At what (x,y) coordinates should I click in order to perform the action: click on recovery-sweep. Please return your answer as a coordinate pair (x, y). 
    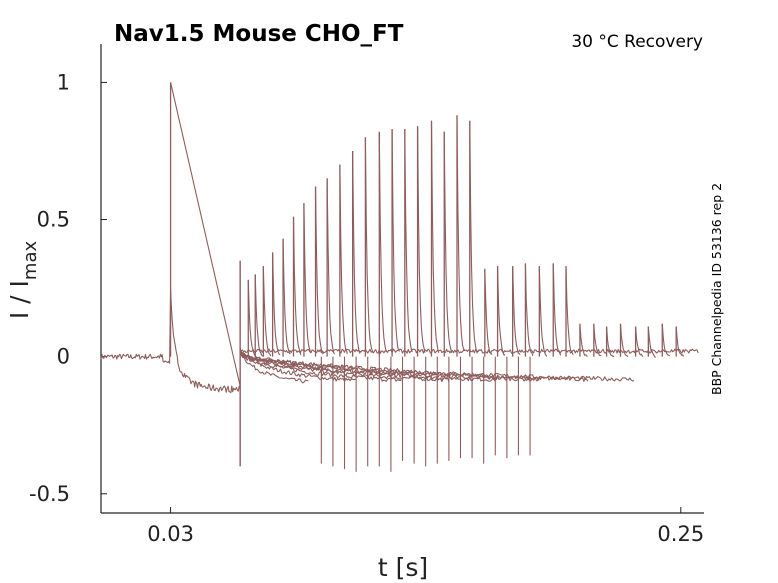
    Looking at the image, I should click on (274, 367).